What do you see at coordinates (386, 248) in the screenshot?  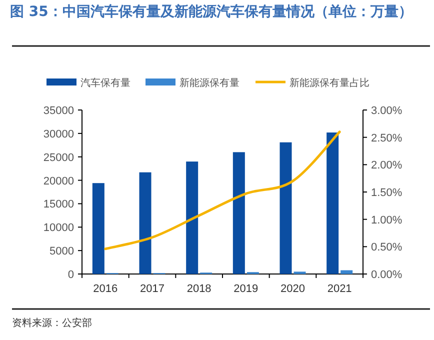 I see `y2-tick-label: 0.50%` at bounding box center [386, 248].